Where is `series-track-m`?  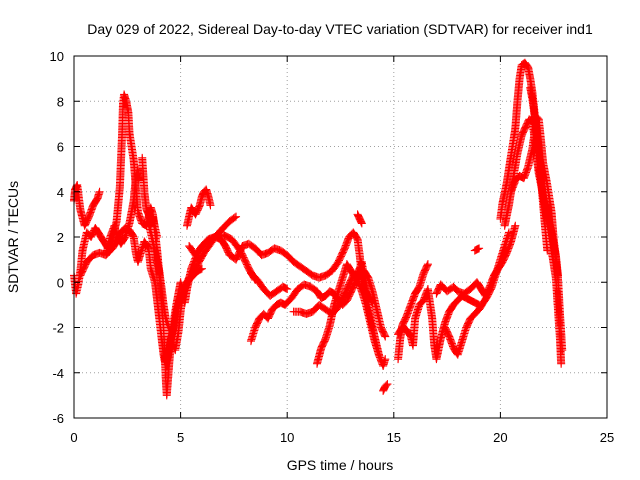
series-track-m is located at coordinates (359, 219).